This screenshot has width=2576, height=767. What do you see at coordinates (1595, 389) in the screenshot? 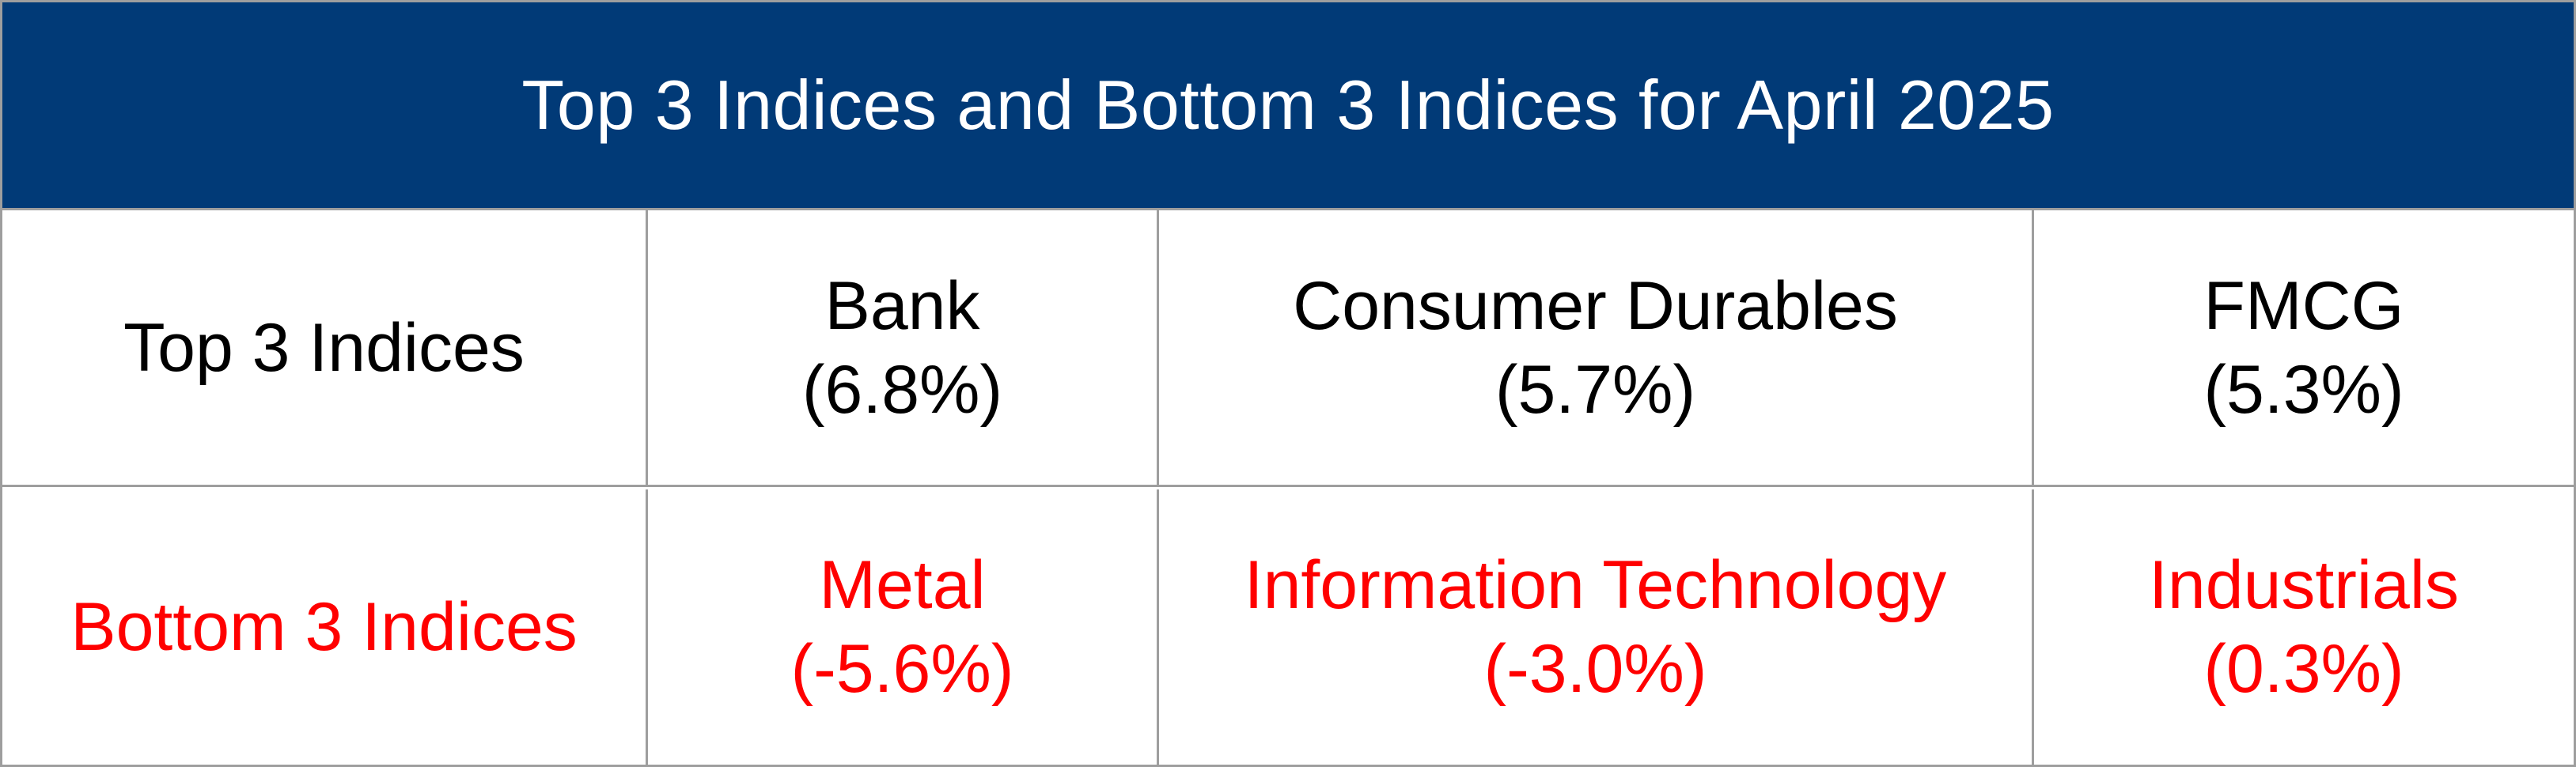
I see `index-change: (5.7%)` at bounding box center [1595, 389].